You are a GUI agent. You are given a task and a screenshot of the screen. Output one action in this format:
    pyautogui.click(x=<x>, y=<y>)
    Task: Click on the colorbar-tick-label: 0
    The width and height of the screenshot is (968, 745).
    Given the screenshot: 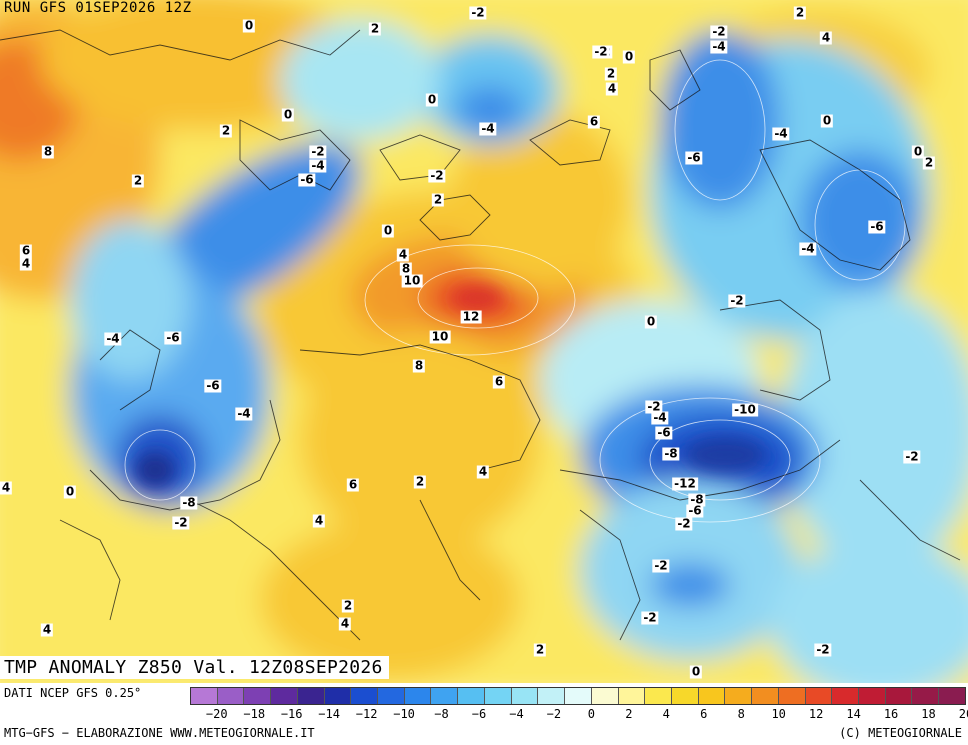 What is the action you would take?
    pyautogui.click(x=591, y=714)
    